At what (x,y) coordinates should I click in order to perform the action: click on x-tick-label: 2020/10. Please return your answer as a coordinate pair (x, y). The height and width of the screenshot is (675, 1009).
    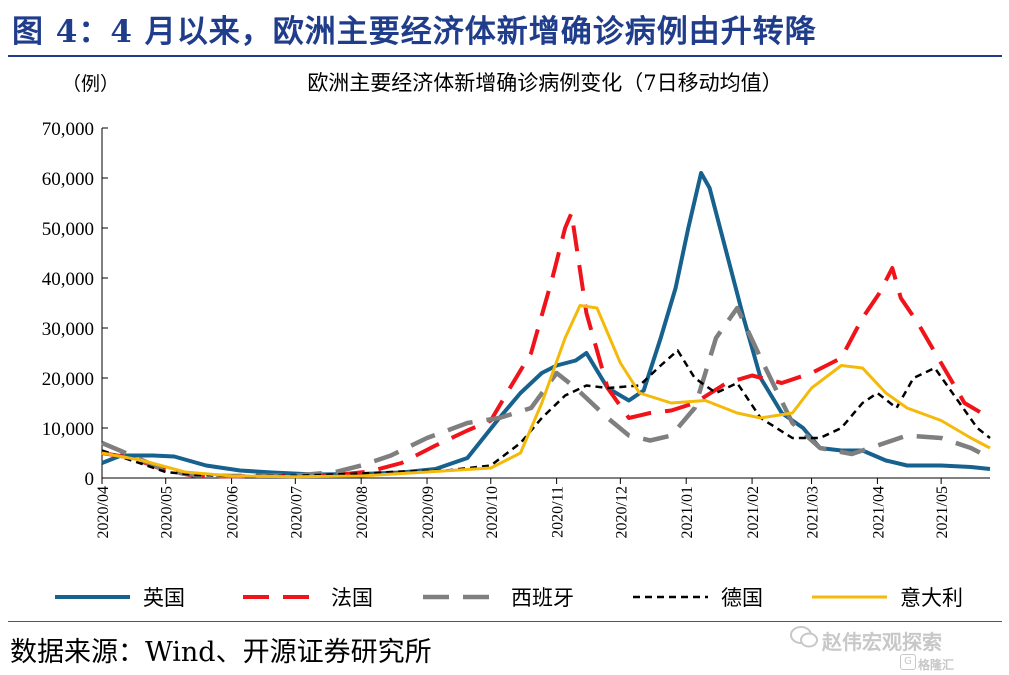
    Looking at the image, I should click on (492, 512).